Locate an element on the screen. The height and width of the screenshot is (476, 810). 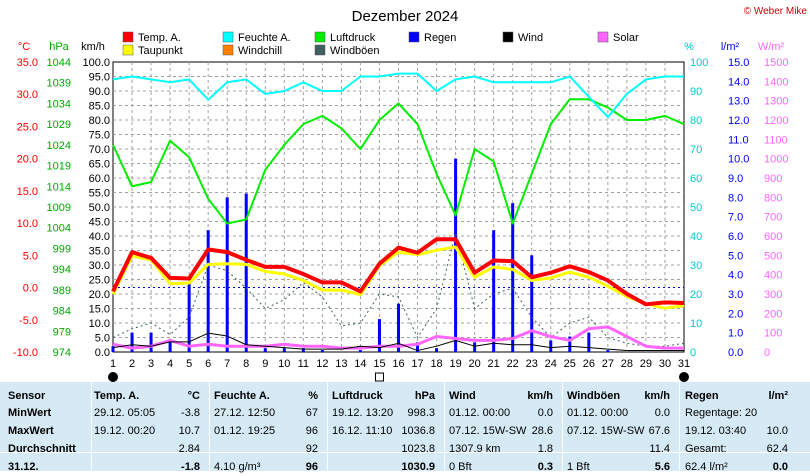
tick-x: 10 is located at coordinates (284, 364).